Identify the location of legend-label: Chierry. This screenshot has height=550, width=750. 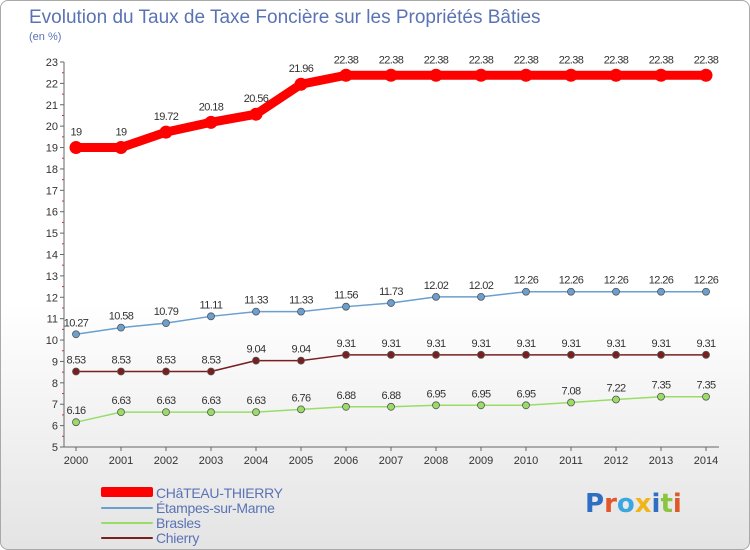
(178, 538).